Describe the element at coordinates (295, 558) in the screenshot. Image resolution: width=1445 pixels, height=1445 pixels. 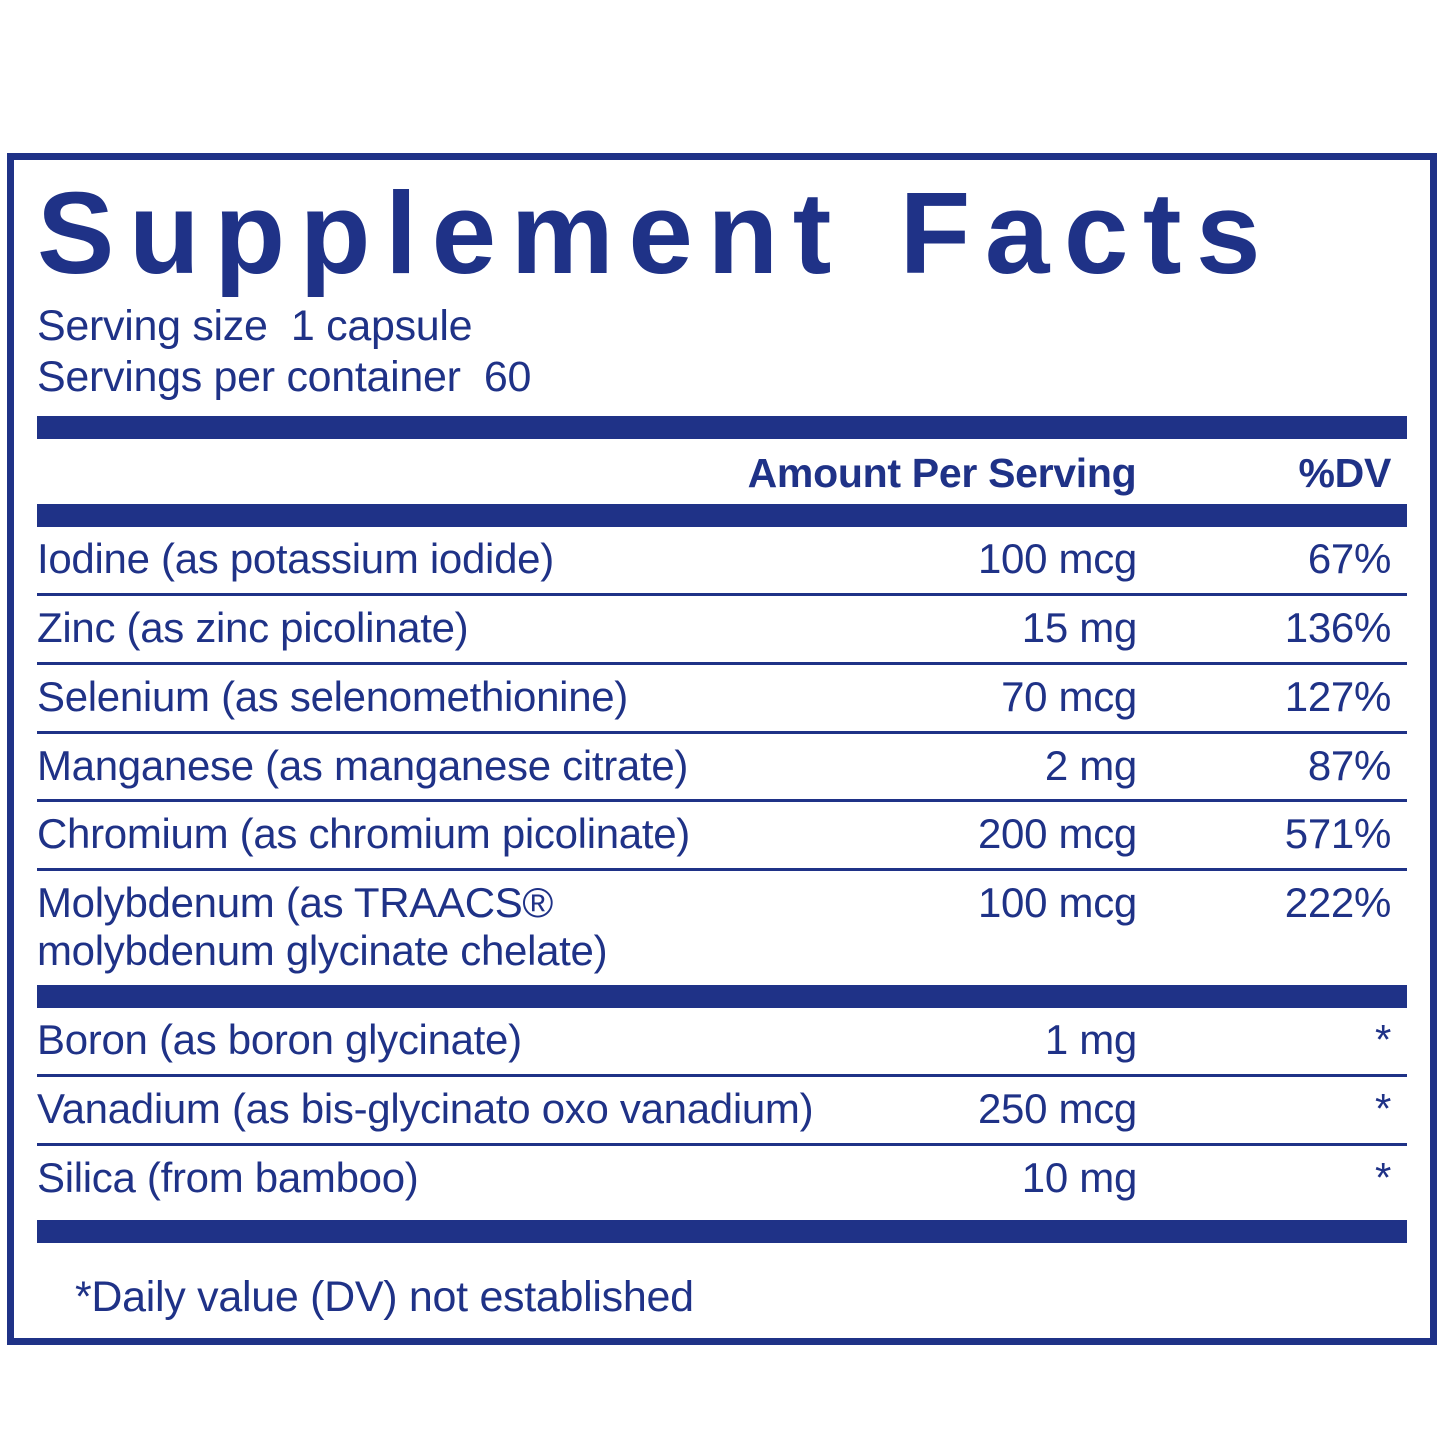
I see `ingredient-name: Iodine (as potassium iodide)` at that location.